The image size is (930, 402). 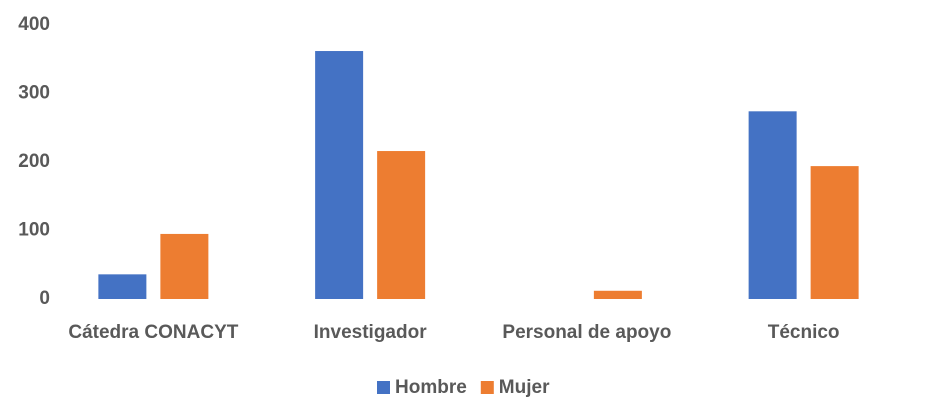 What do you see at coordinates (34, 161) in the screenshot?
I see `y-tick-label: 200` at bounding box center [34, 161].